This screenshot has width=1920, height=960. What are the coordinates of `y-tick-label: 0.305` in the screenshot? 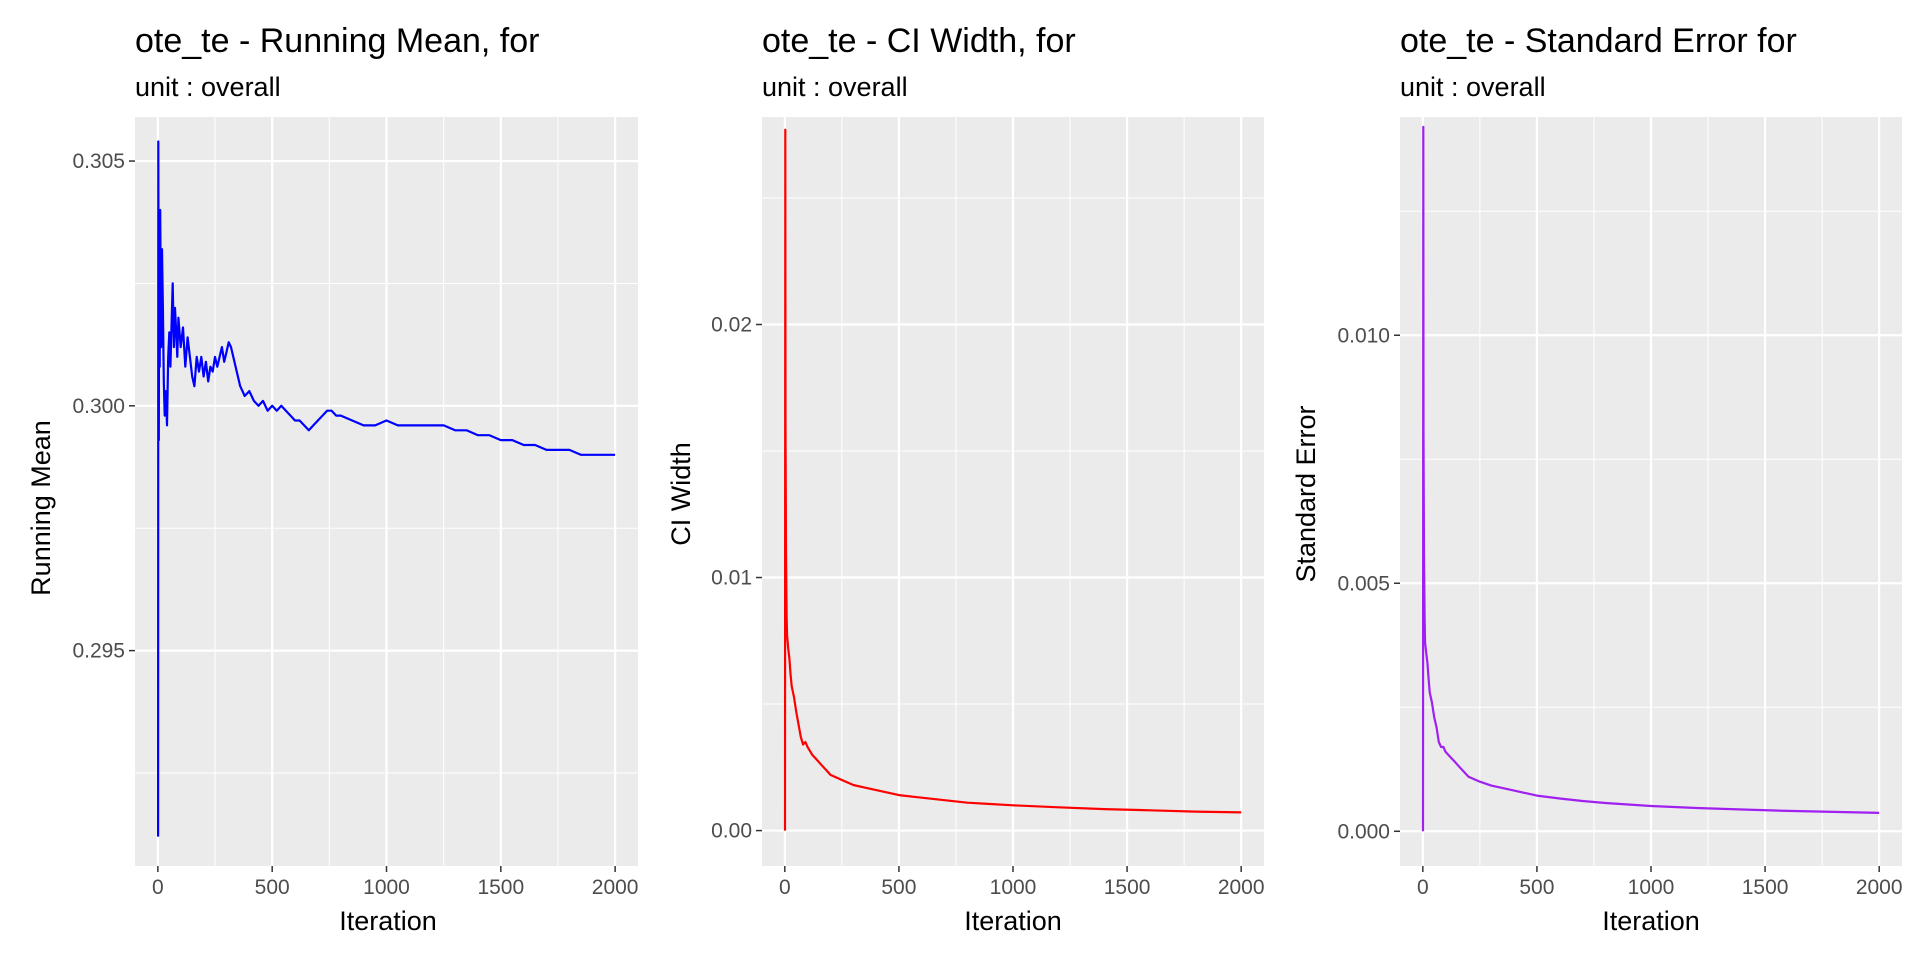 It's located at (98, 161).